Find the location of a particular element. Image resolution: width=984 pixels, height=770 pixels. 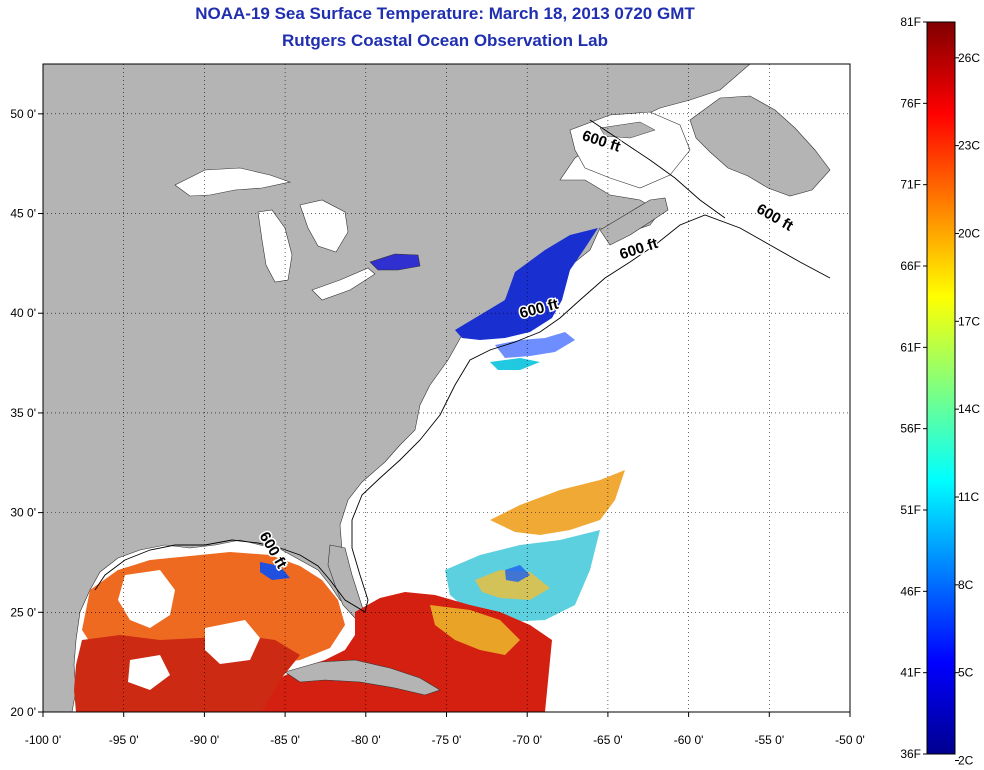

colorbar is located at coordinates (941, 388).